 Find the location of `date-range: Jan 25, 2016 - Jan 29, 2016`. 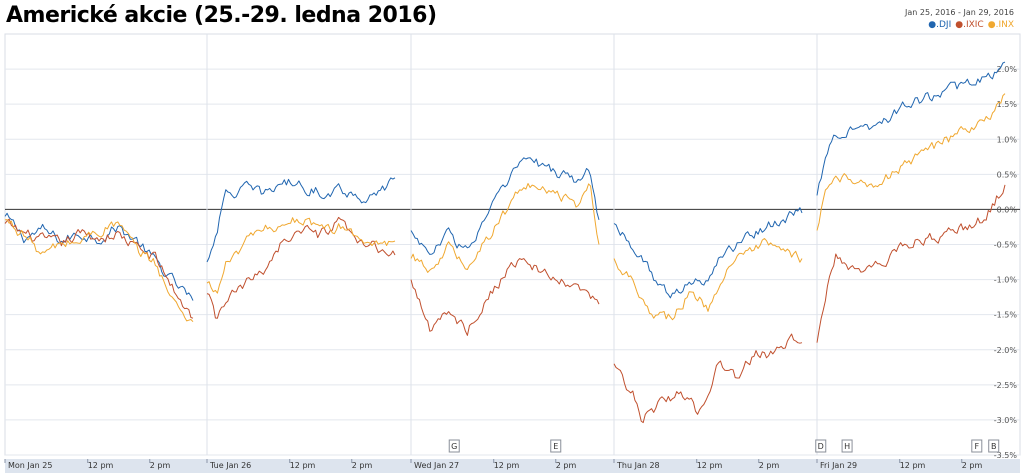

date-range: Jan 25, 2016 - Jan 29, 2016 is located at coordinates (959, 12).